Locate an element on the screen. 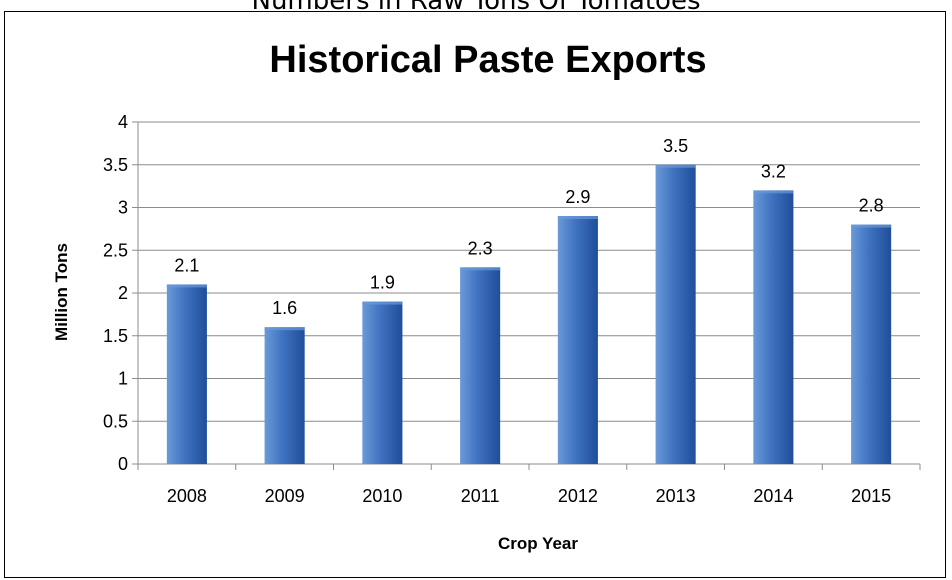  y-axis-ticks: 0 0.5 1 1.5 2 2.5 3 3.5 4 is located at coordinates (120, 293).